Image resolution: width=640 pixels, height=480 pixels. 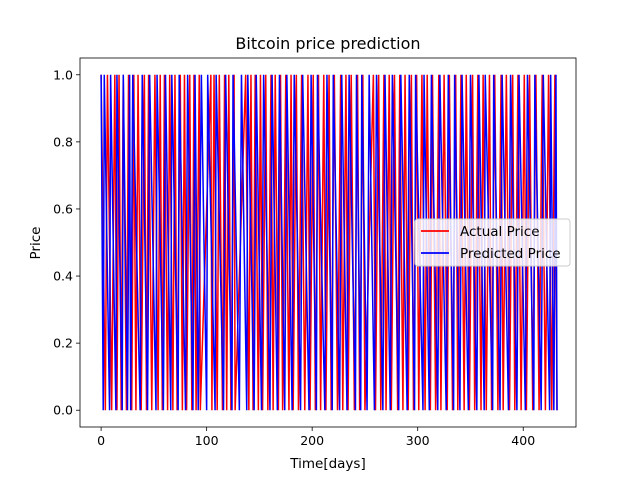 I want to click on x-tick-label: 100, so click(x=207, y=440).